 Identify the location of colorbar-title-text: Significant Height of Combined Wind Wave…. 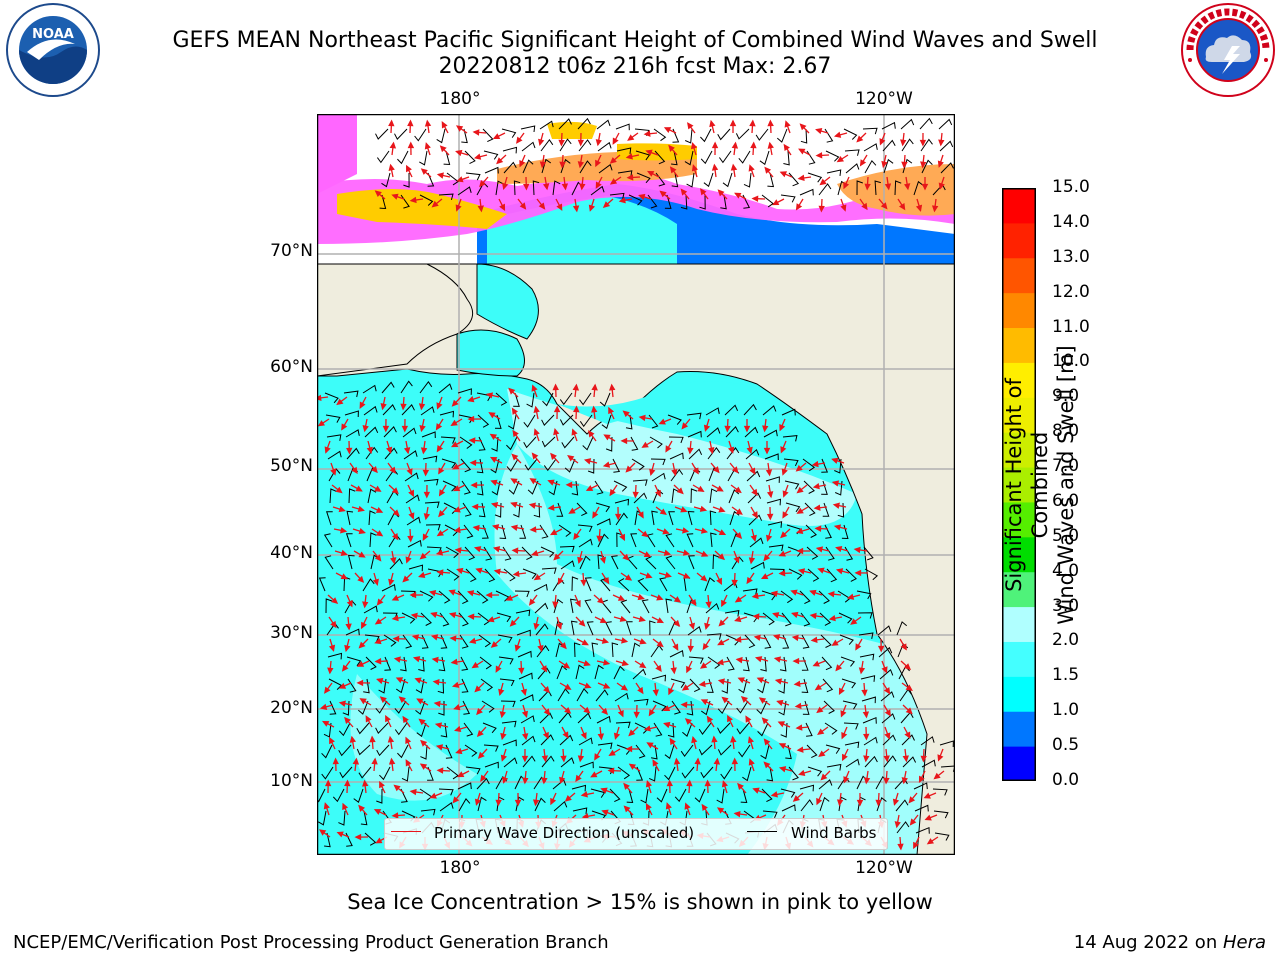
(1040, 485).